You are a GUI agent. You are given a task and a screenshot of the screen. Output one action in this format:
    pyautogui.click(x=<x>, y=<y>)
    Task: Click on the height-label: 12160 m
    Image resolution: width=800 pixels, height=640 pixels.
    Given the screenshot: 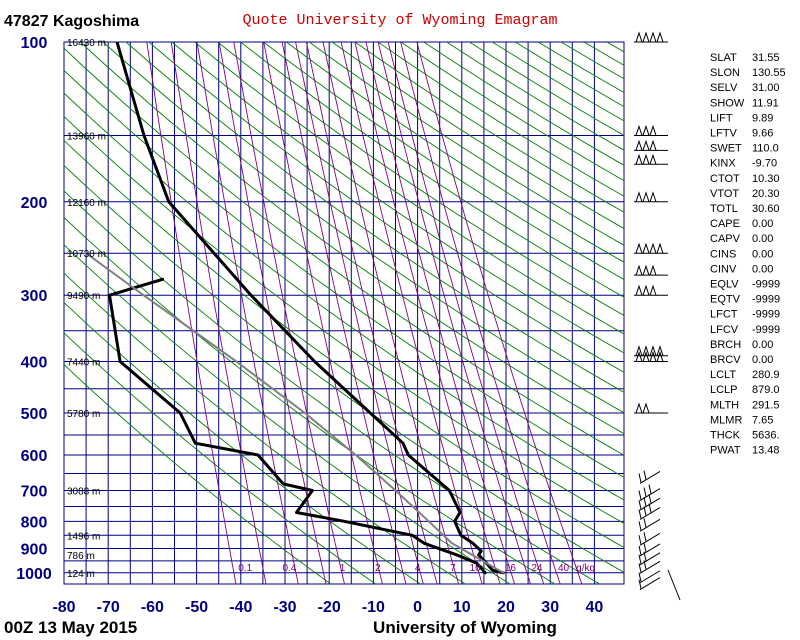 What is the action you would take?
    pyautogui.click(x=86, y=203)
    